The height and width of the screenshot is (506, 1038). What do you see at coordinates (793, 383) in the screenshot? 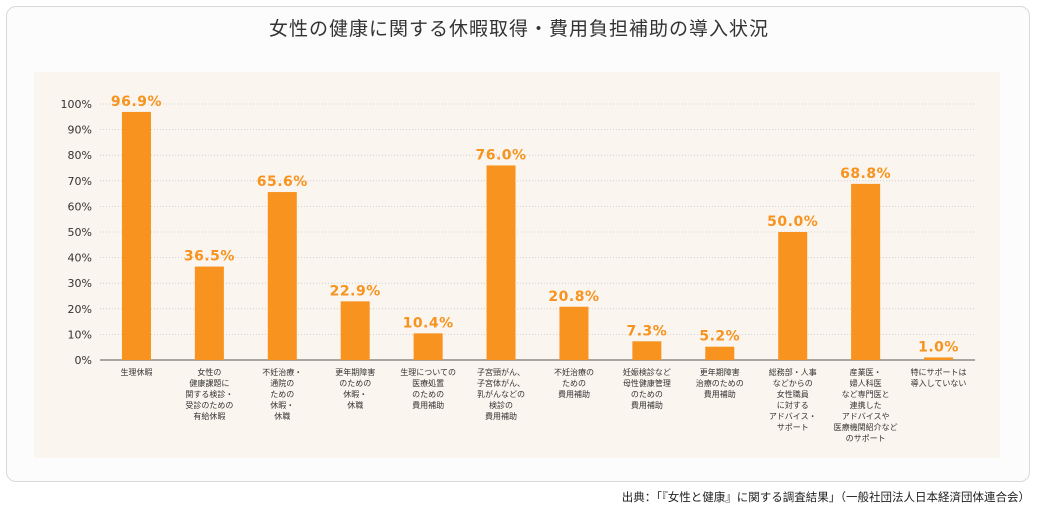
I see `x-tick-label-line: などからの` at bounding box center [793, 383].